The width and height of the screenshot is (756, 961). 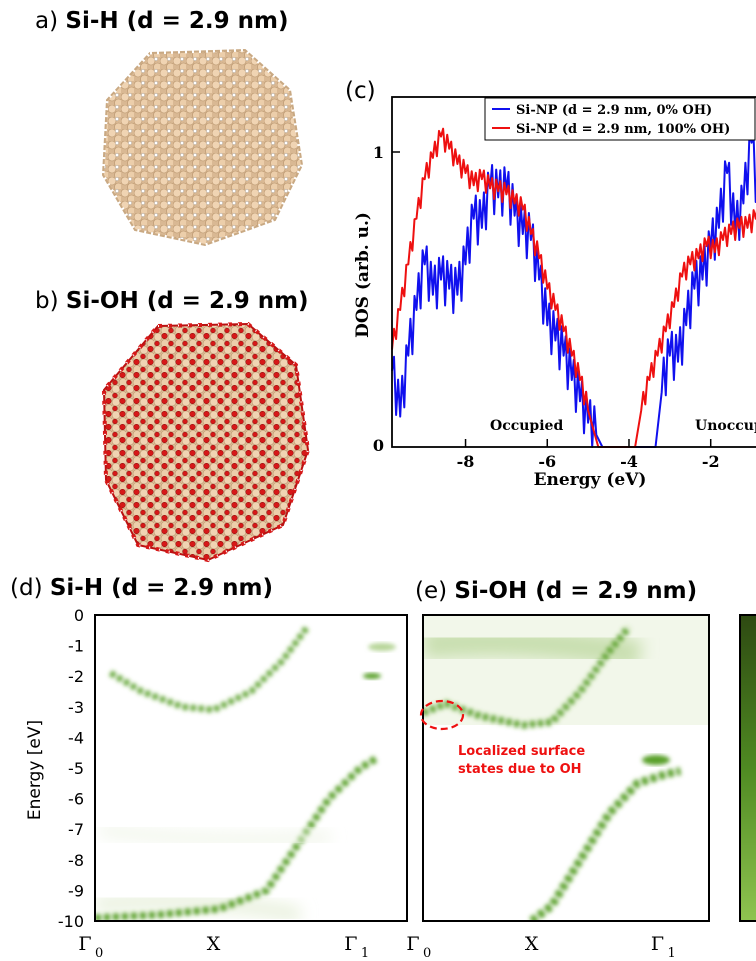 What do you see at coordinates (711, 461) in the screenshot?
I see `dos-xtick-label: -2` at bounding box center [711, 461].